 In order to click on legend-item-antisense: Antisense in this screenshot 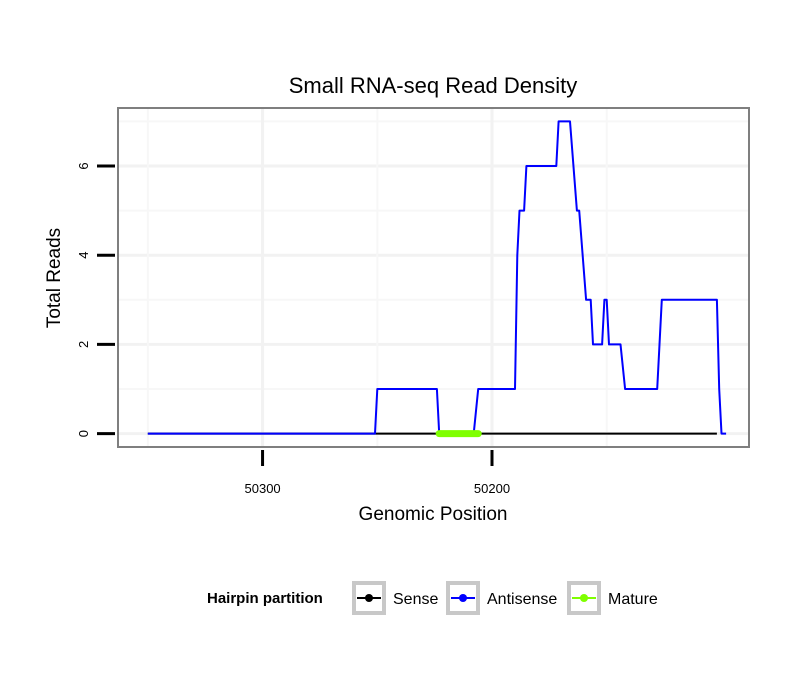, I will do `click(501, 598)`.